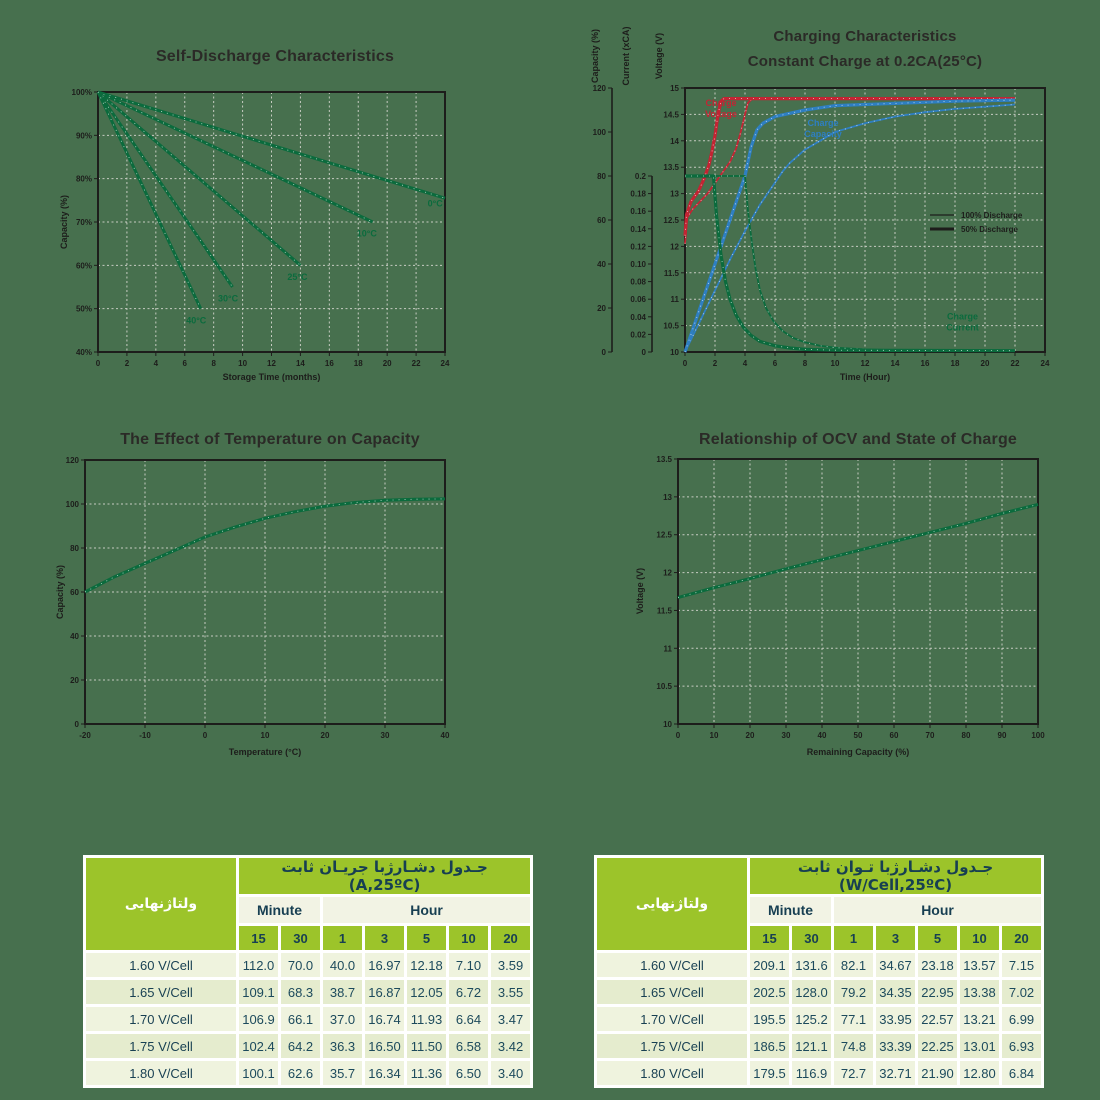  I want to click on series: 30°C, so click(167, 197).